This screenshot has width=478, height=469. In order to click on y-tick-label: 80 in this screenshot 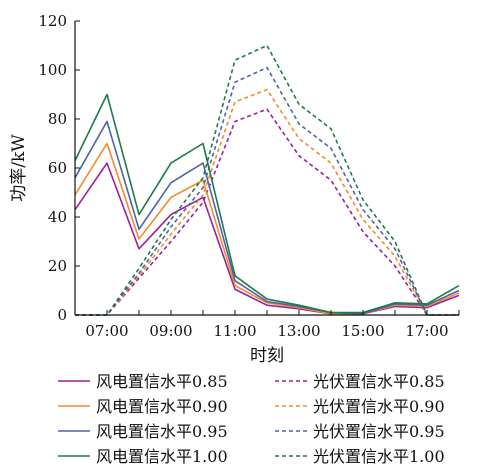, I will do `click(57, 119)`.